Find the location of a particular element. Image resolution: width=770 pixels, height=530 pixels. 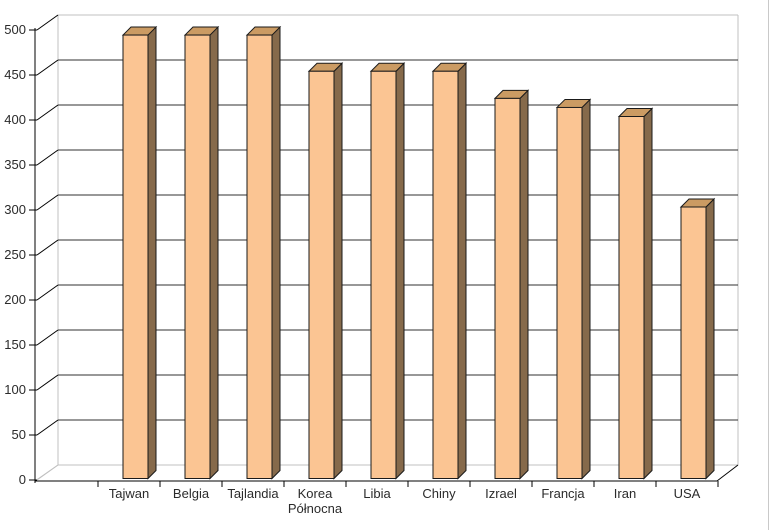

y-tick-label: 500 is located at coordinates (15, 29).